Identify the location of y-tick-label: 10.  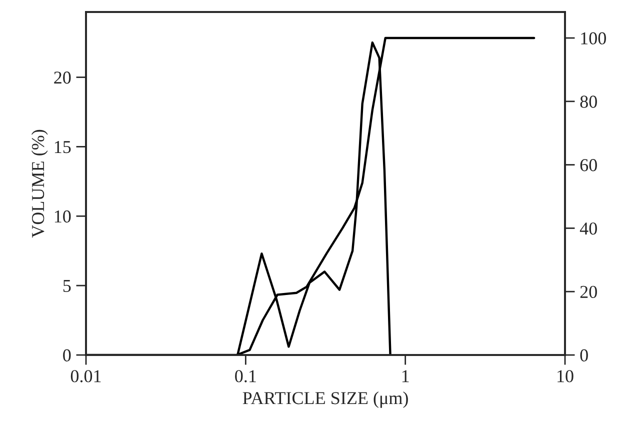
(62, 216).